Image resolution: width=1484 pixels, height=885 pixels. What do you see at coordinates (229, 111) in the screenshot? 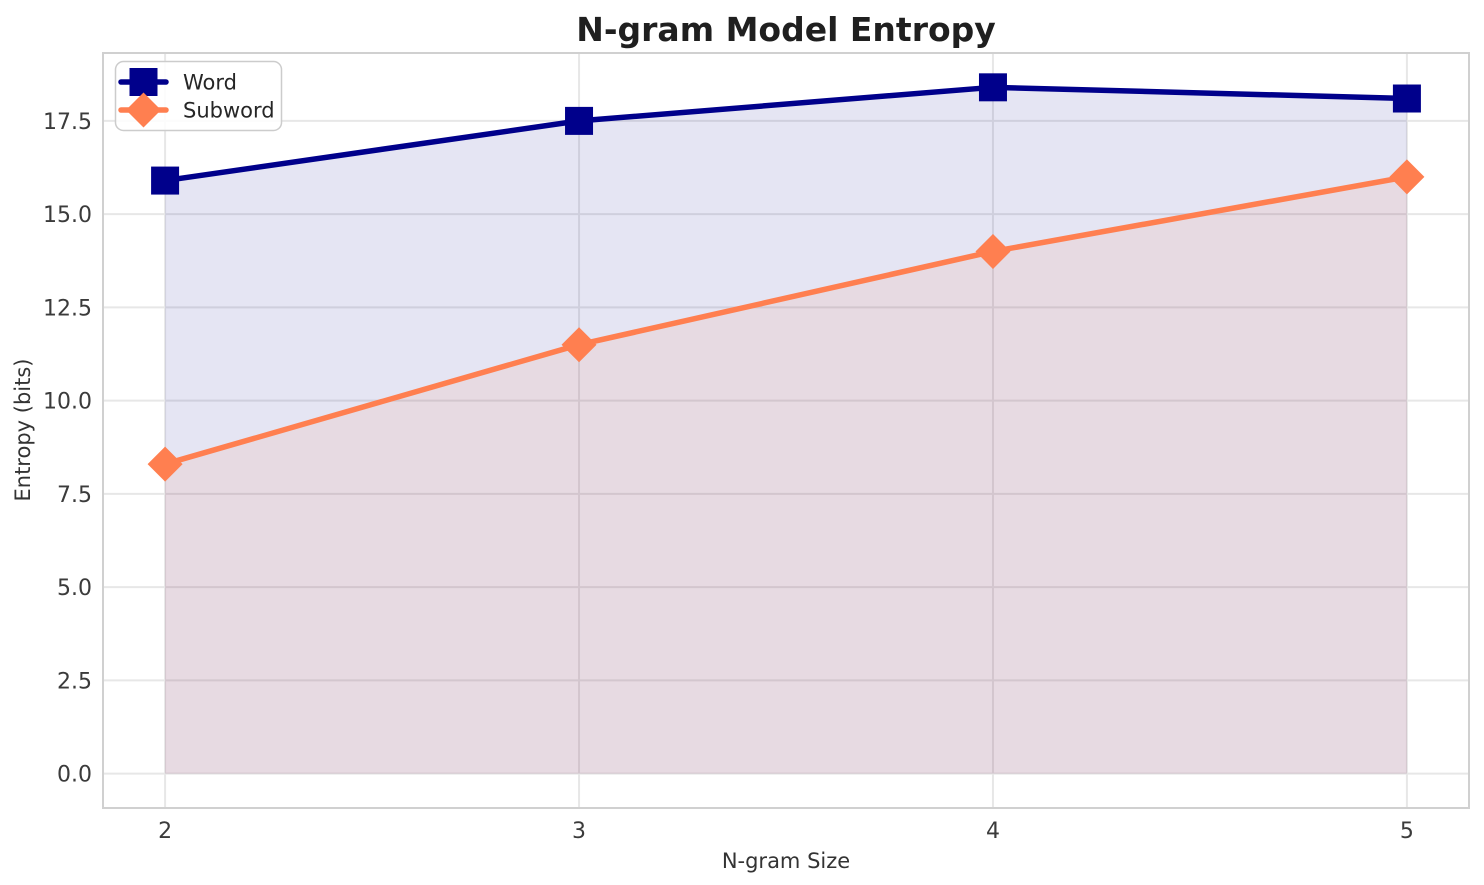
I see `legend-label: Subword` at bounding box center [229, 111].